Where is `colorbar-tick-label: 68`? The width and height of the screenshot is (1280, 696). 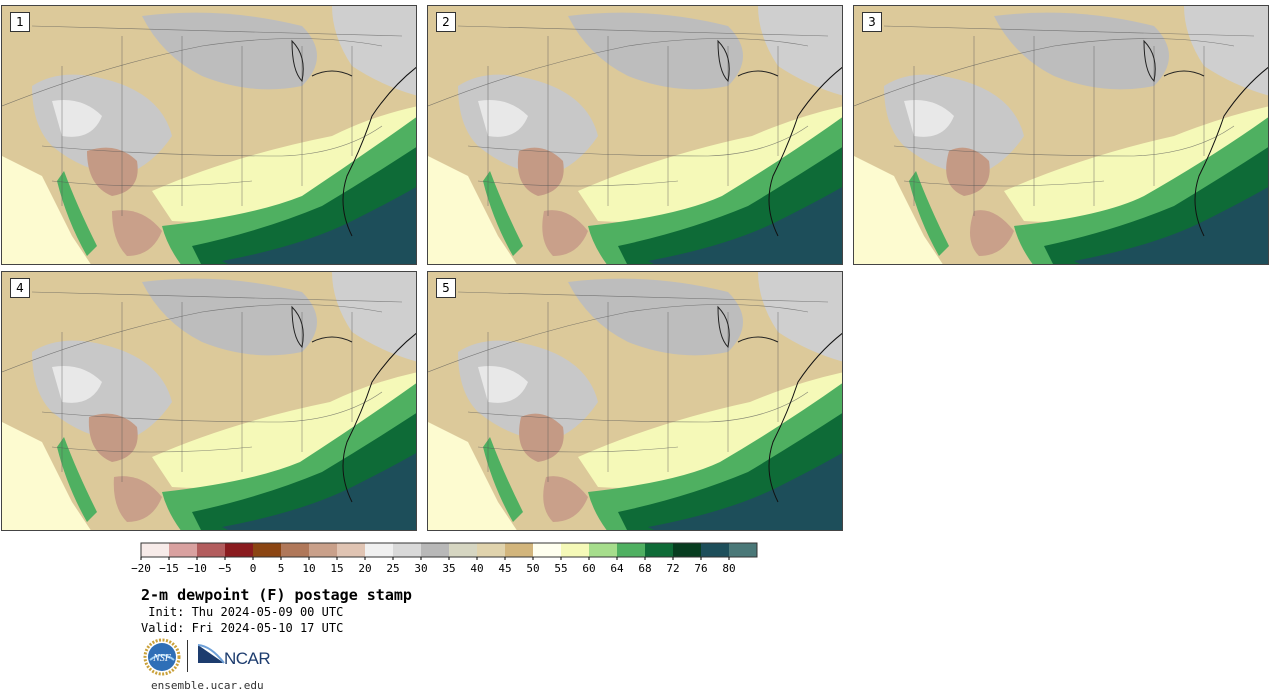 colorbar-tick-label: 68 is located at coordinates (644, 568).